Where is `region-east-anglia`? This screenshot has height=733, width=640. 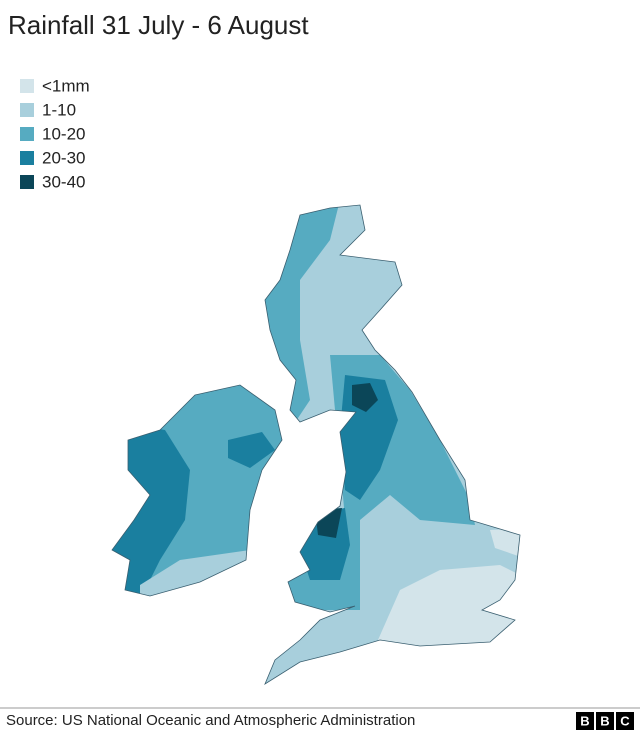 region-east-anglia is located at coordinates (505, 544).